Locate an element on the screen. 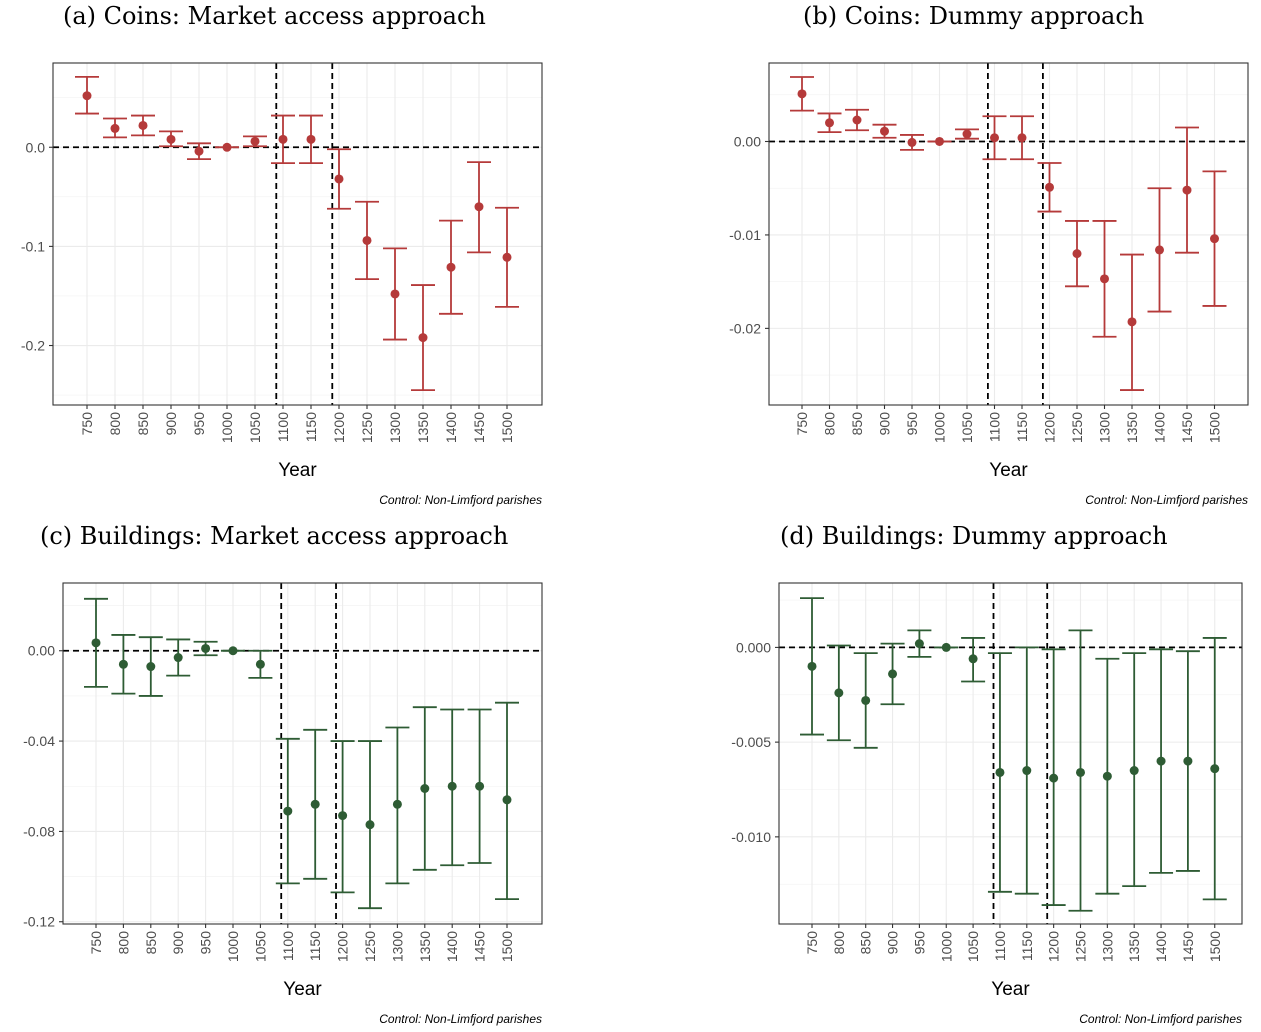 The height and width of the screenshot is (1032, 1261). y-tick-label: -0.01 is located at coordinates (745, 235).